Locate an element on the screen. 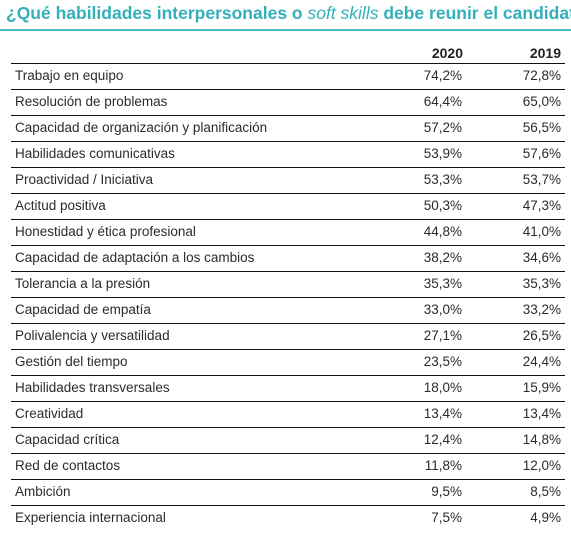  value-2020: 11,8% is located at coordinates (443, 465).